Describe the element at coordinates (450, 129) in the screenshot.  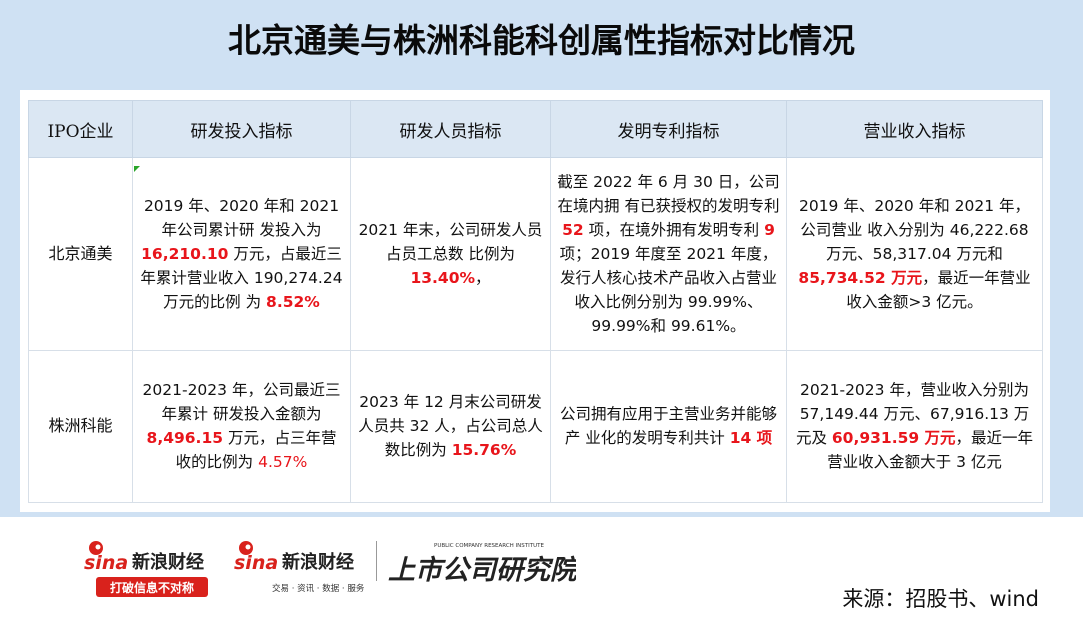
I see `header-rd-staff: 研发人员指标` at that location.